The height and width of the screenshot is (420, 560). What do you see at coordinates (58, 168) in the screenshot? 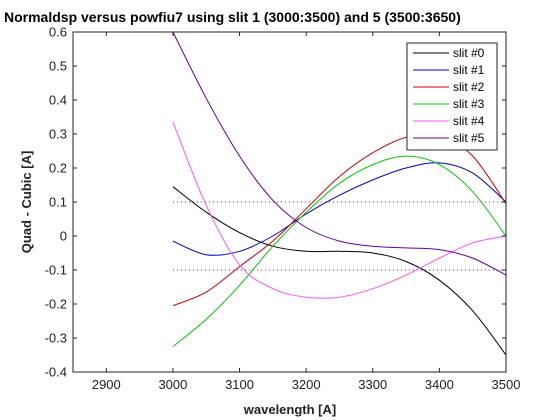
I see `y-tick-label: 0.2` at bounding box center [58, 168].